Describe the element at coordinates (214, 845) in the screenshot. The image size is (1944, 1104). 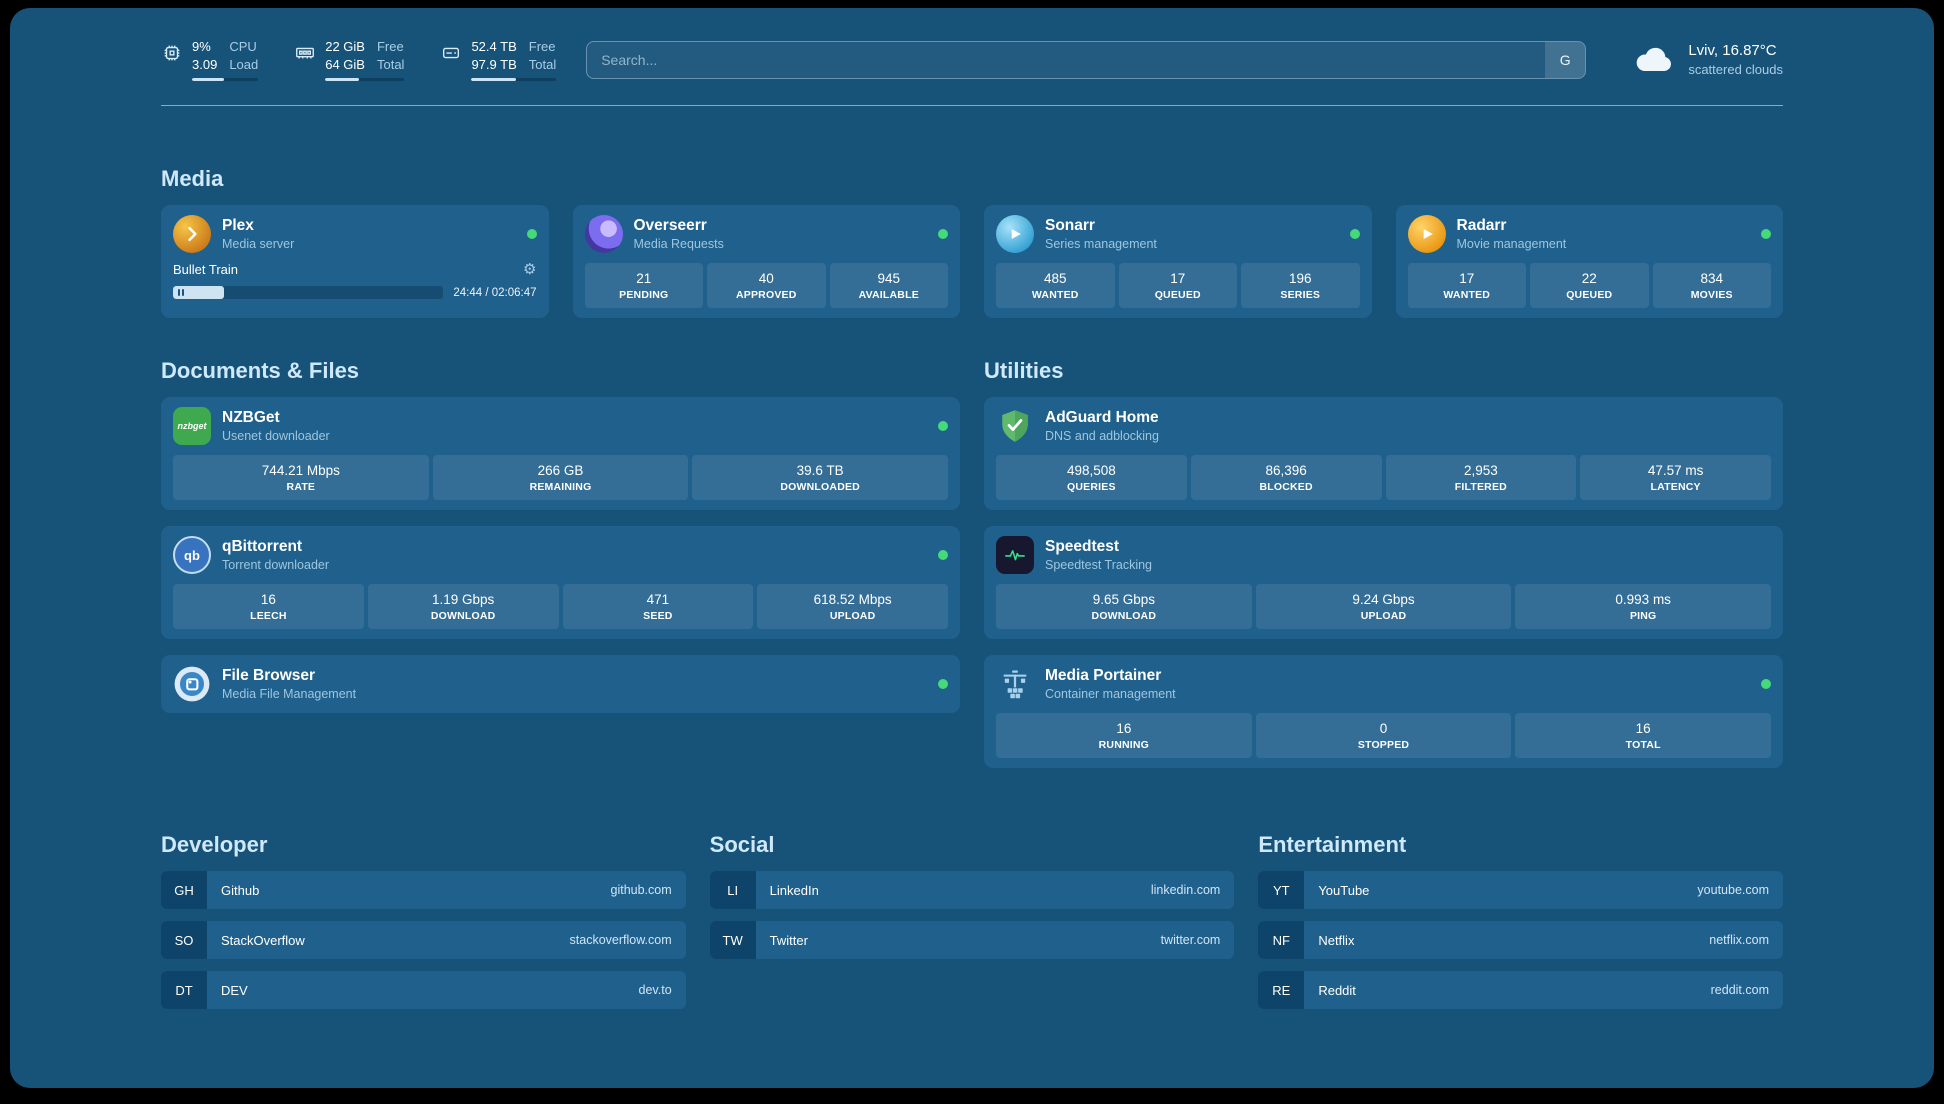
I see `bookmark-group-title: Developer` at that location.